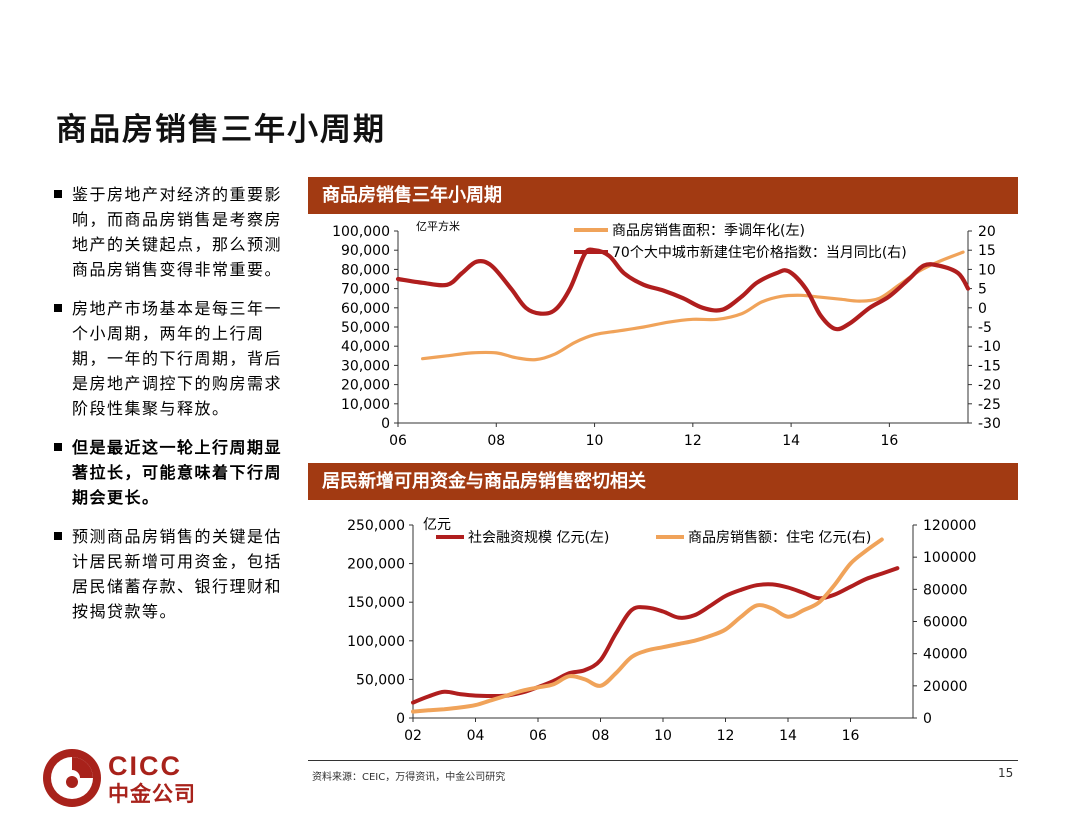 The width and height of the screenshot is (1080, 834). Describe the element at coordinates (987, 270) in the screenshot. I see `y-right-tick-label: 10` at that location.